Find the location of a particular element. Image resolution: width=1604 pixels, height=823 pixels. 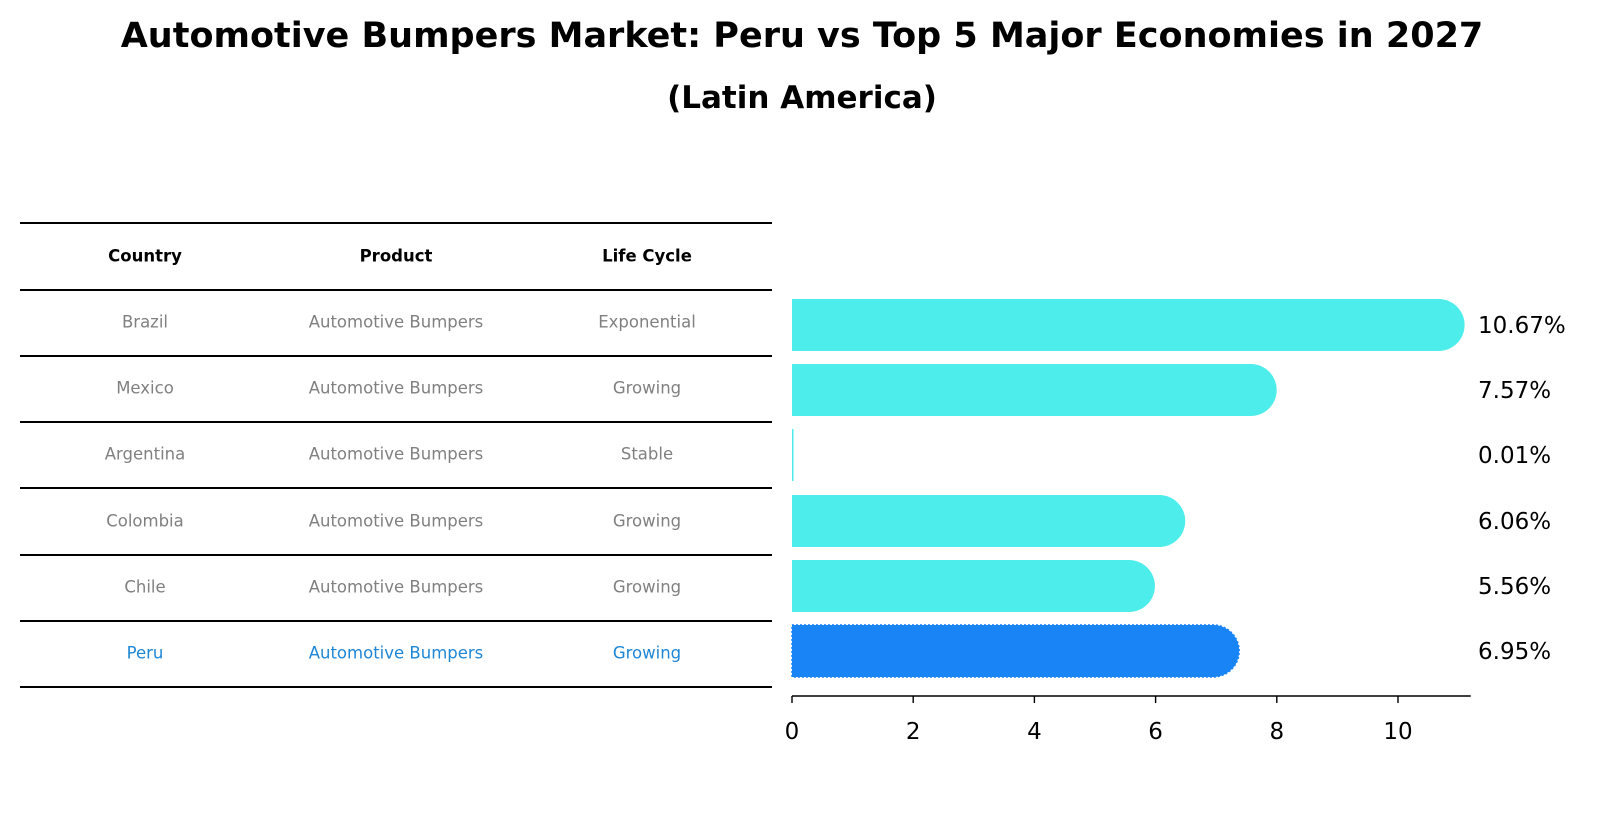

column-header: Country is located at coordinates (145, 256).